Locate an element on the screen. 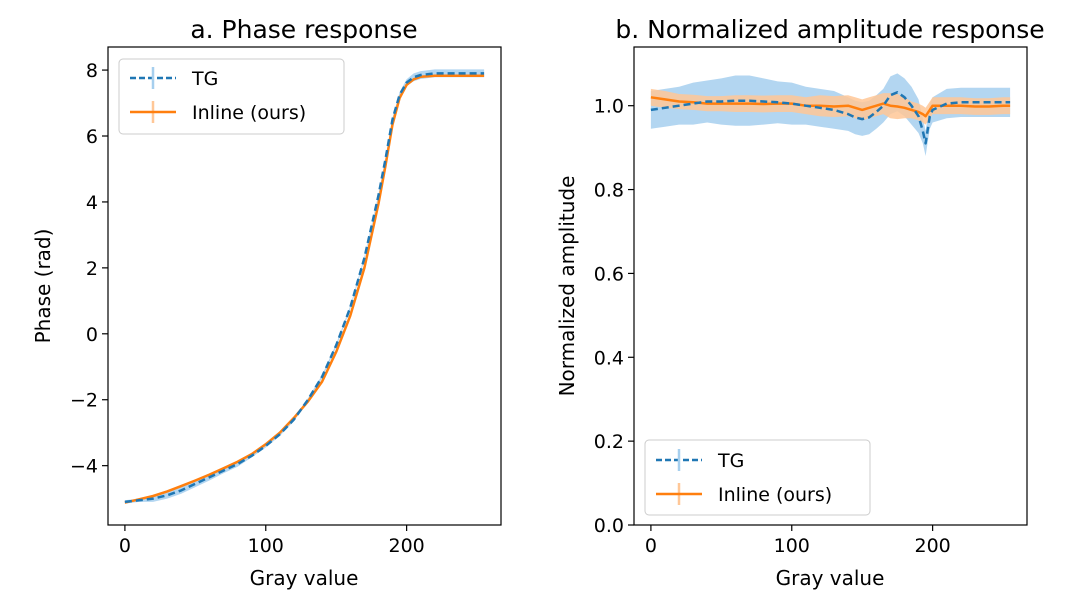 The height and width of the screenshot is (600, 1080). amplitude-x-tick-label: 0 is located at coordinates (651, 546).